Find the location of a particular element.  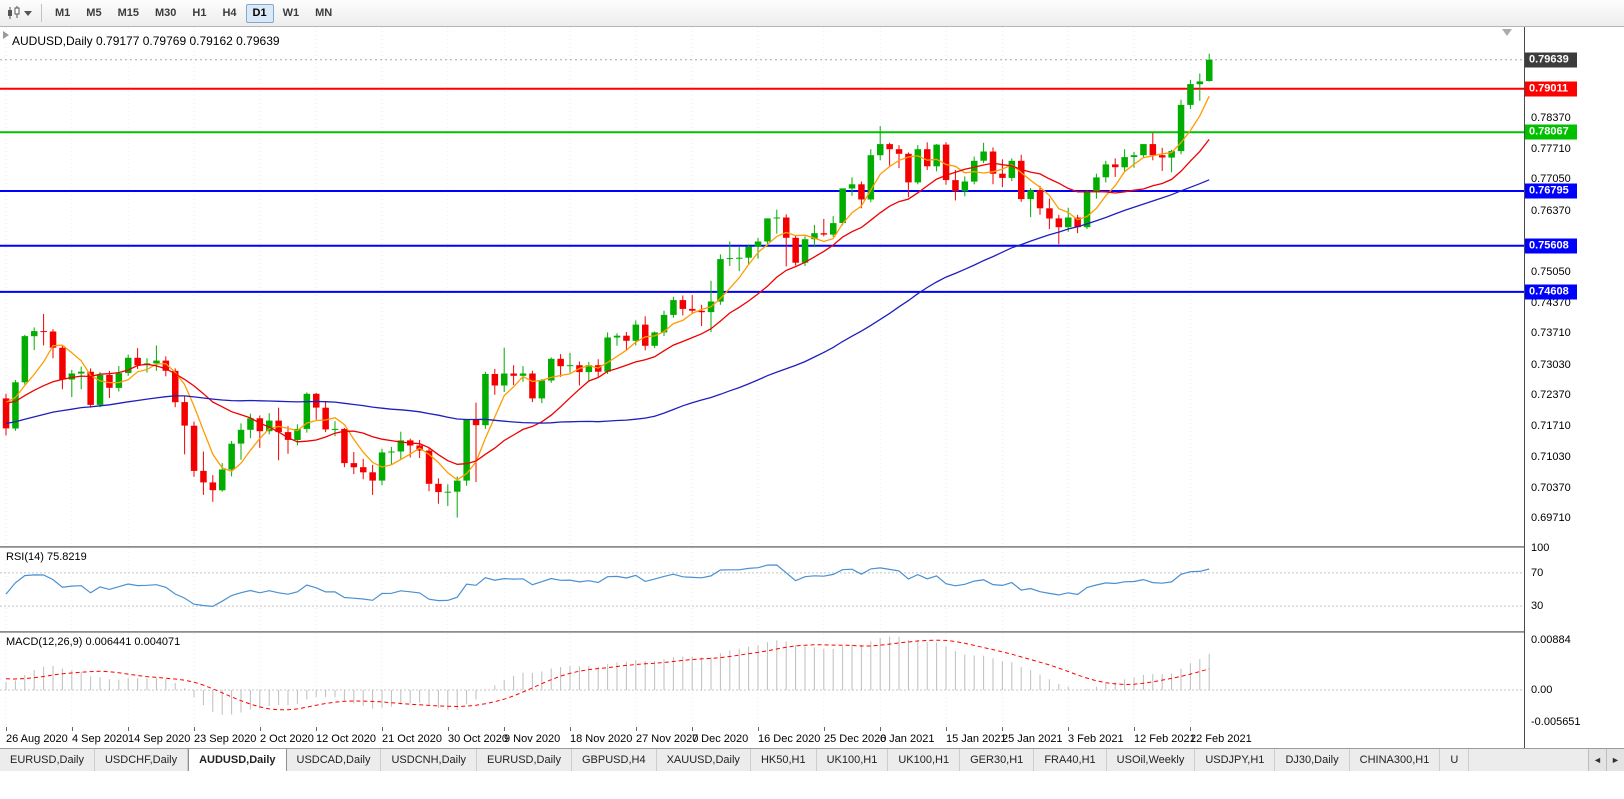

time-axis-label: 15 Jan 2021 is located at coordinates (976, 739).